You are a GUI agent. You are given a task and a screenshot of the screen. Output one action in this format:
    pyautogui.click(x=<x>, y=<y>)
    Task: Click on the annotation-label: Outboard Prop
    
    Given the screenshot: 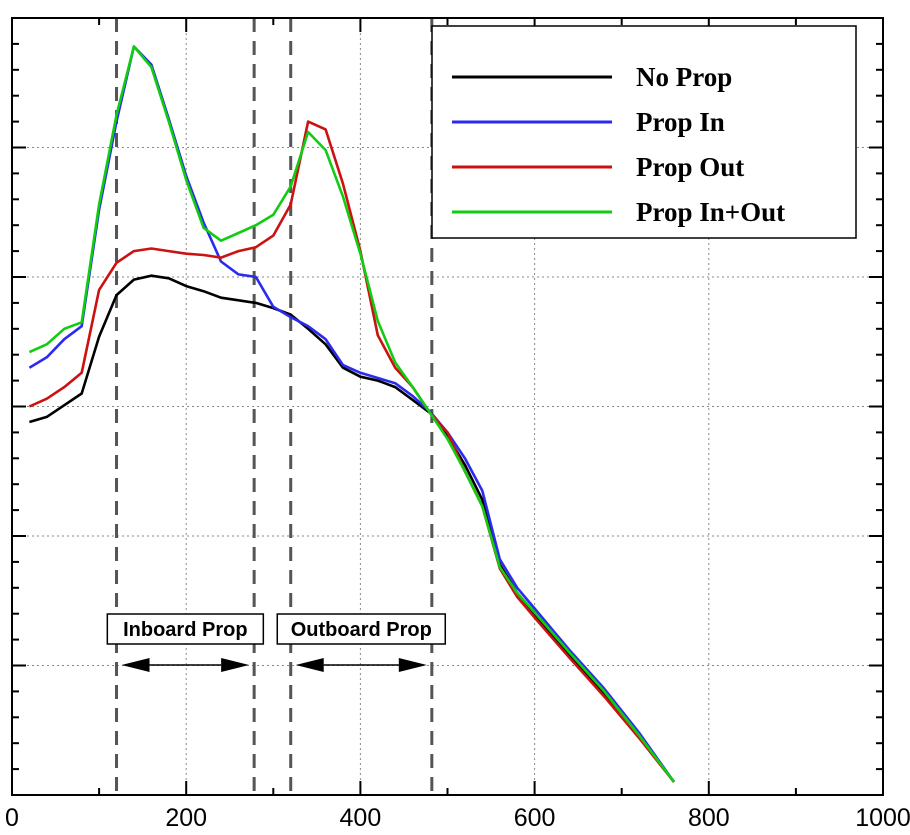 What is the action you would take?
    pyautogui.click(x=361, y=630)
    